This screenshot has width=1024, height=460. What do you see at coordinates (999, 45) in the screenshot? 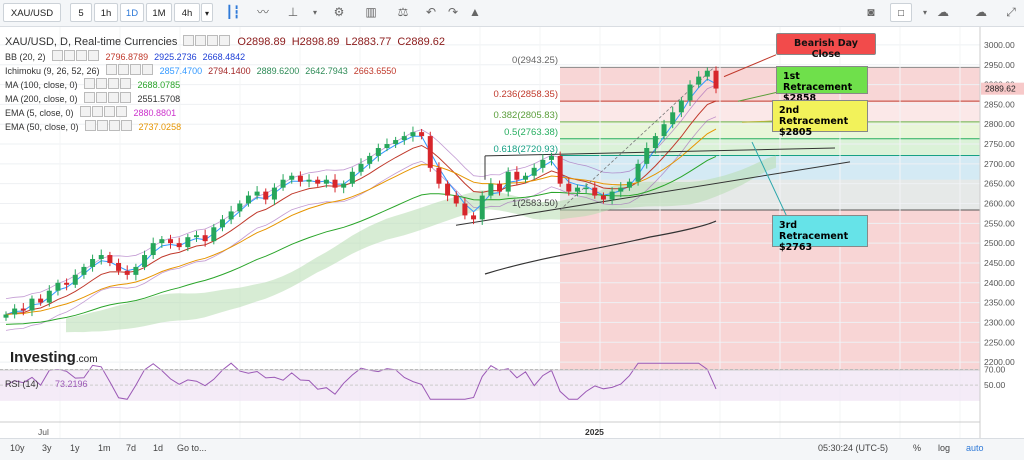
I see `y-tick-label: 3000.00` at bounding box center [999, 45].